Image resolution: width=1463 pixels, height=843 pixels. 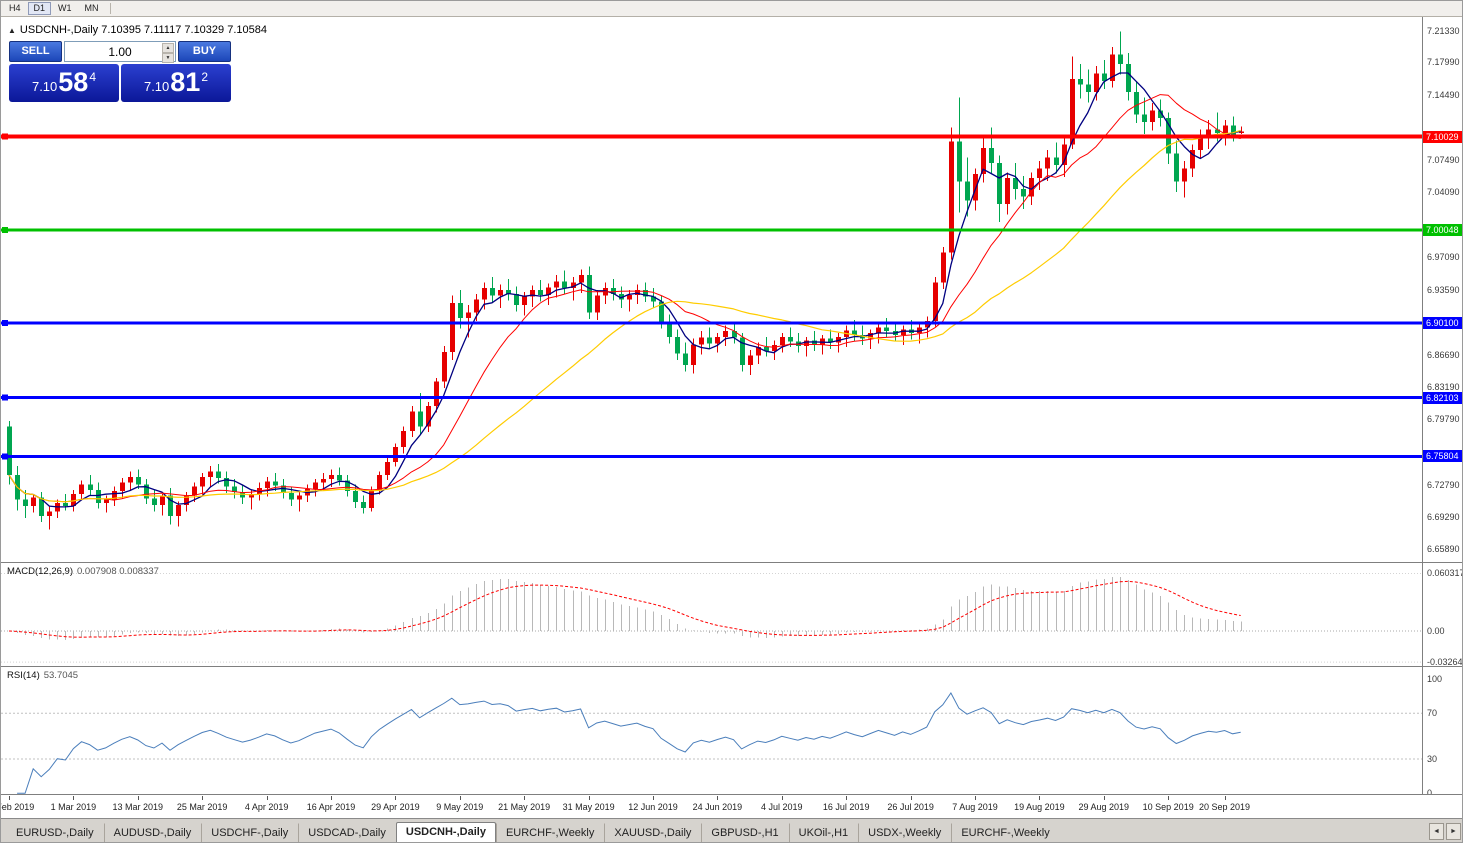 I want to click on macd-histogram, so click(x=629, y=608).